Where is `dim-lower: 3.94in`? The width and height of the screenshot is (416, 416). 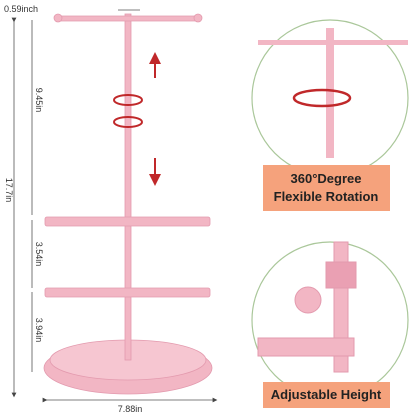 dim-lower: 3.94in is located at coordinates (39, 330).